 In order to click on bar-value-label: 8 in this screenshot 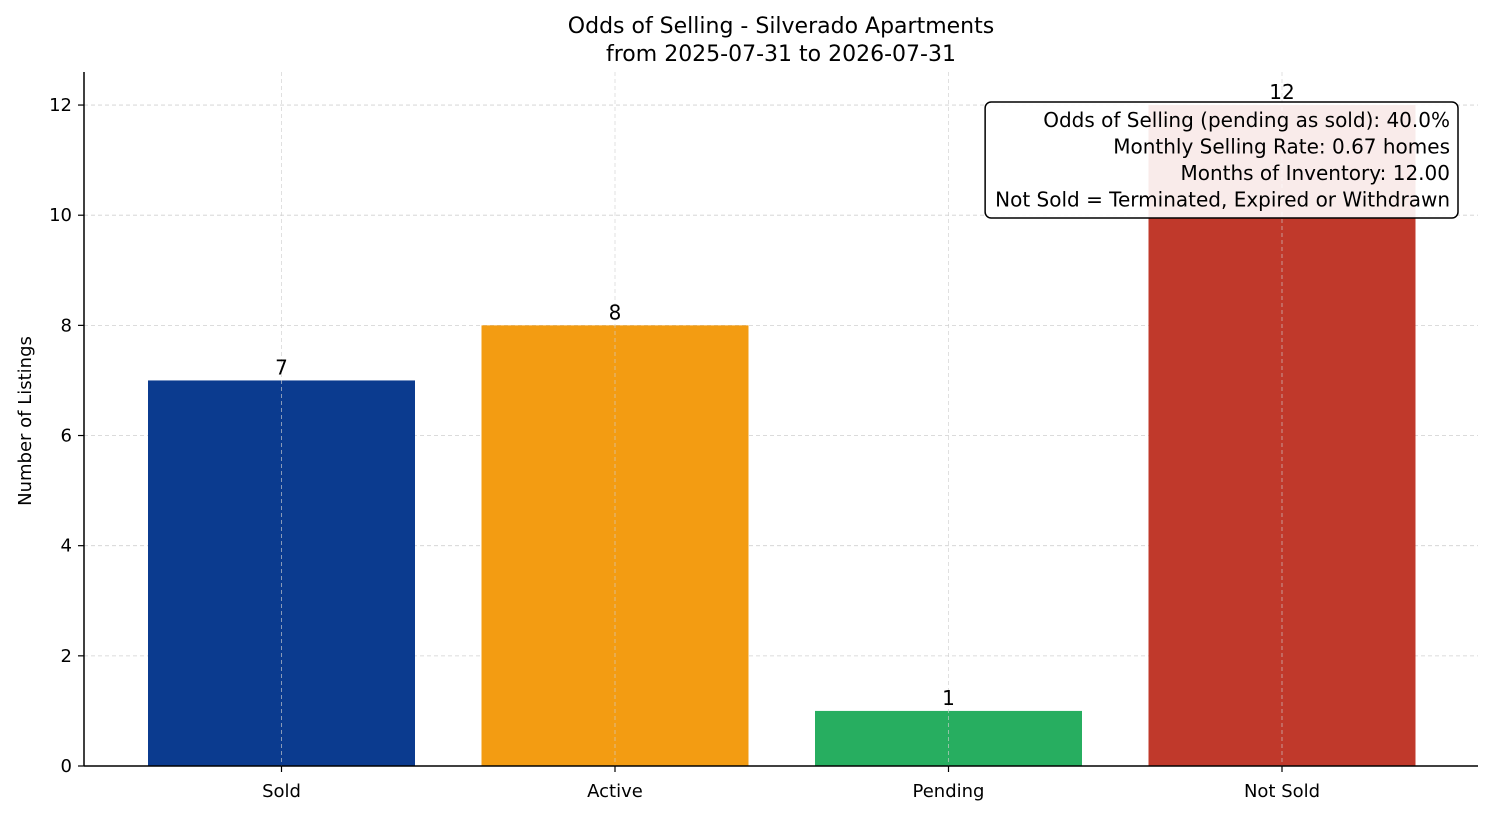, I will do `click(615, 312)`.